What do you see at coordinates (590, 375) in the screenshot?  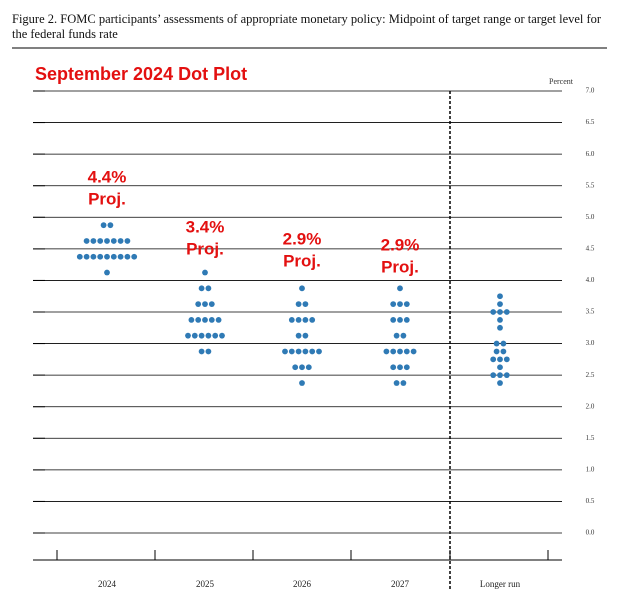 I see `y-tick-label: 2.5` at bounding box center [590, 375].